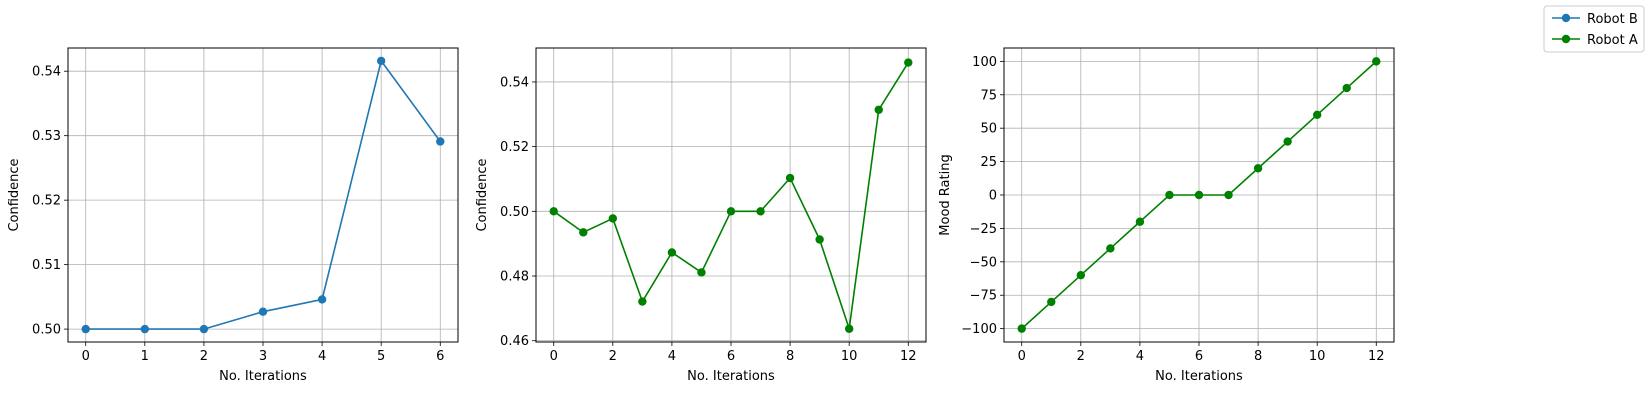 Image resolution: width=1648 pixels, height=412 pixels. Describe the element at coordinates (983, 229) in the screenshot. I see `y-tick-label: −25` at that location.